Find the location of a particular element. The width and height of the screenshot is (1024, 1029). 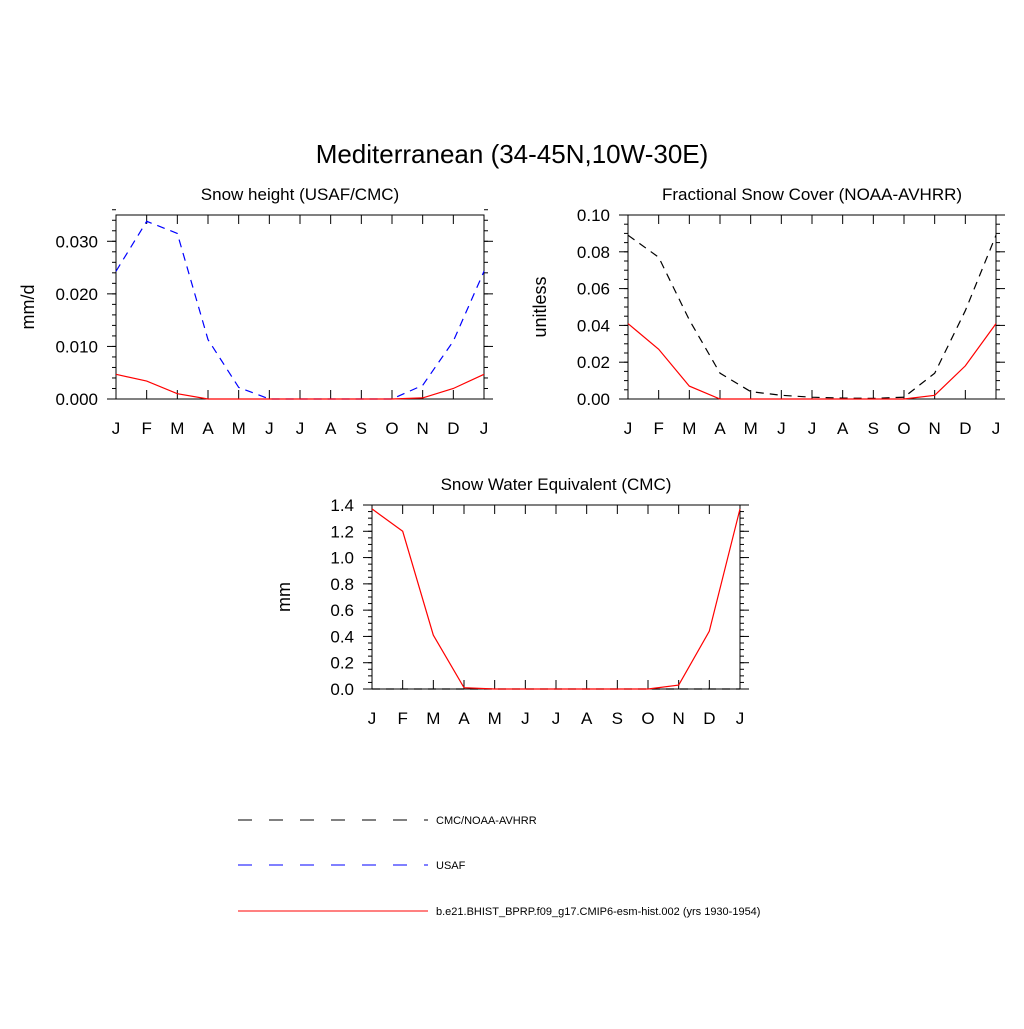

y-tick-label: 1.4 is located at coordinates (342, 505).